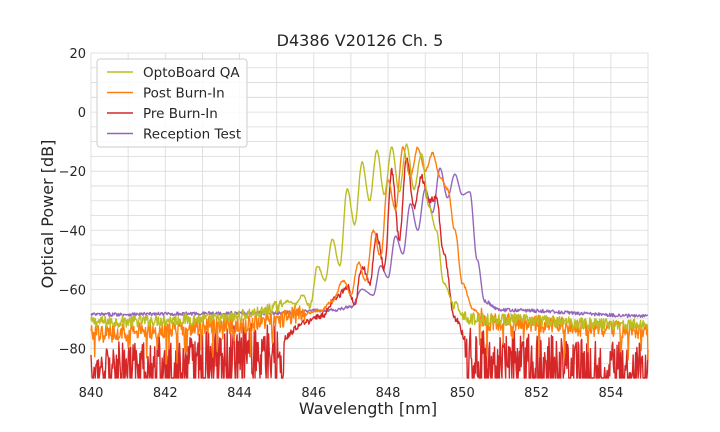  Describe the element at coordinates (192, 135) in the screenshot. I see `legend-label: Reception Test` at that location.